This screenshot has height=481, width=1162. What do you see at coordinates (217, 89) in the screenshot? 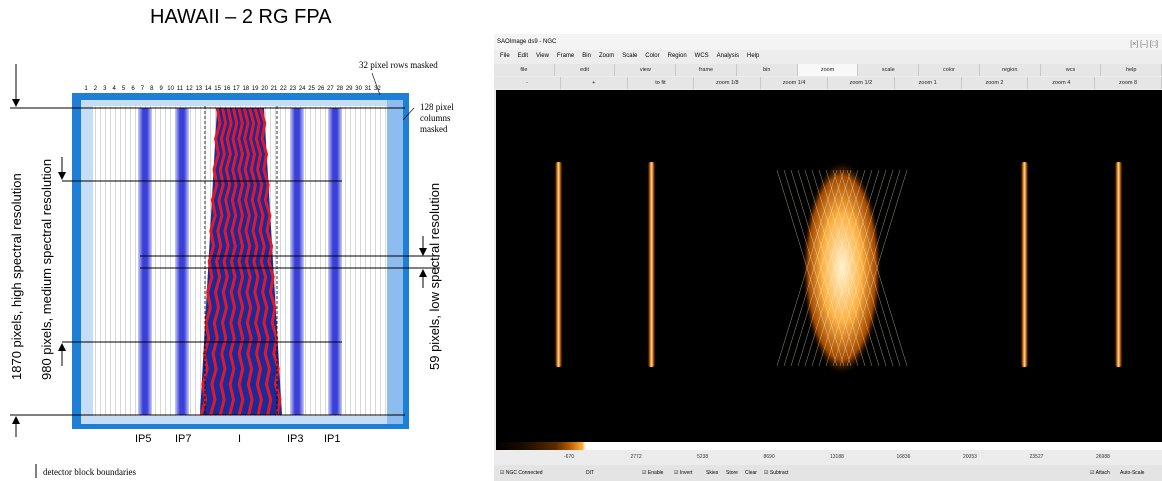
I see `column-number: 15` at bounding box center [217, 89].